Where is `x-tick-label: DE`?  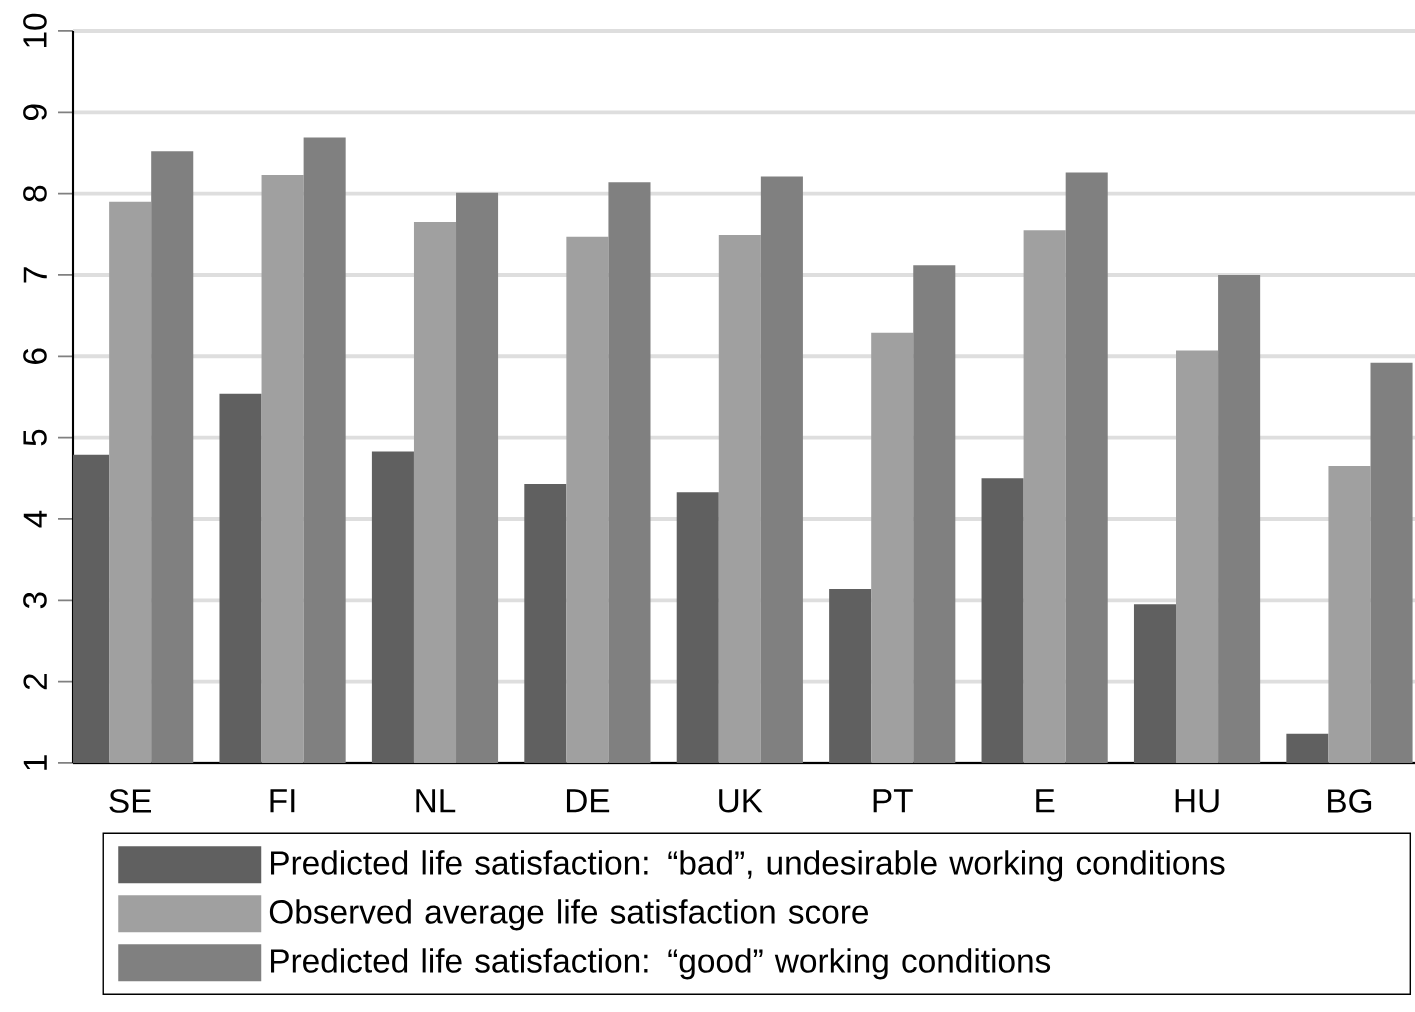
x-tick-label: DE is located at coordinates (588, 801).